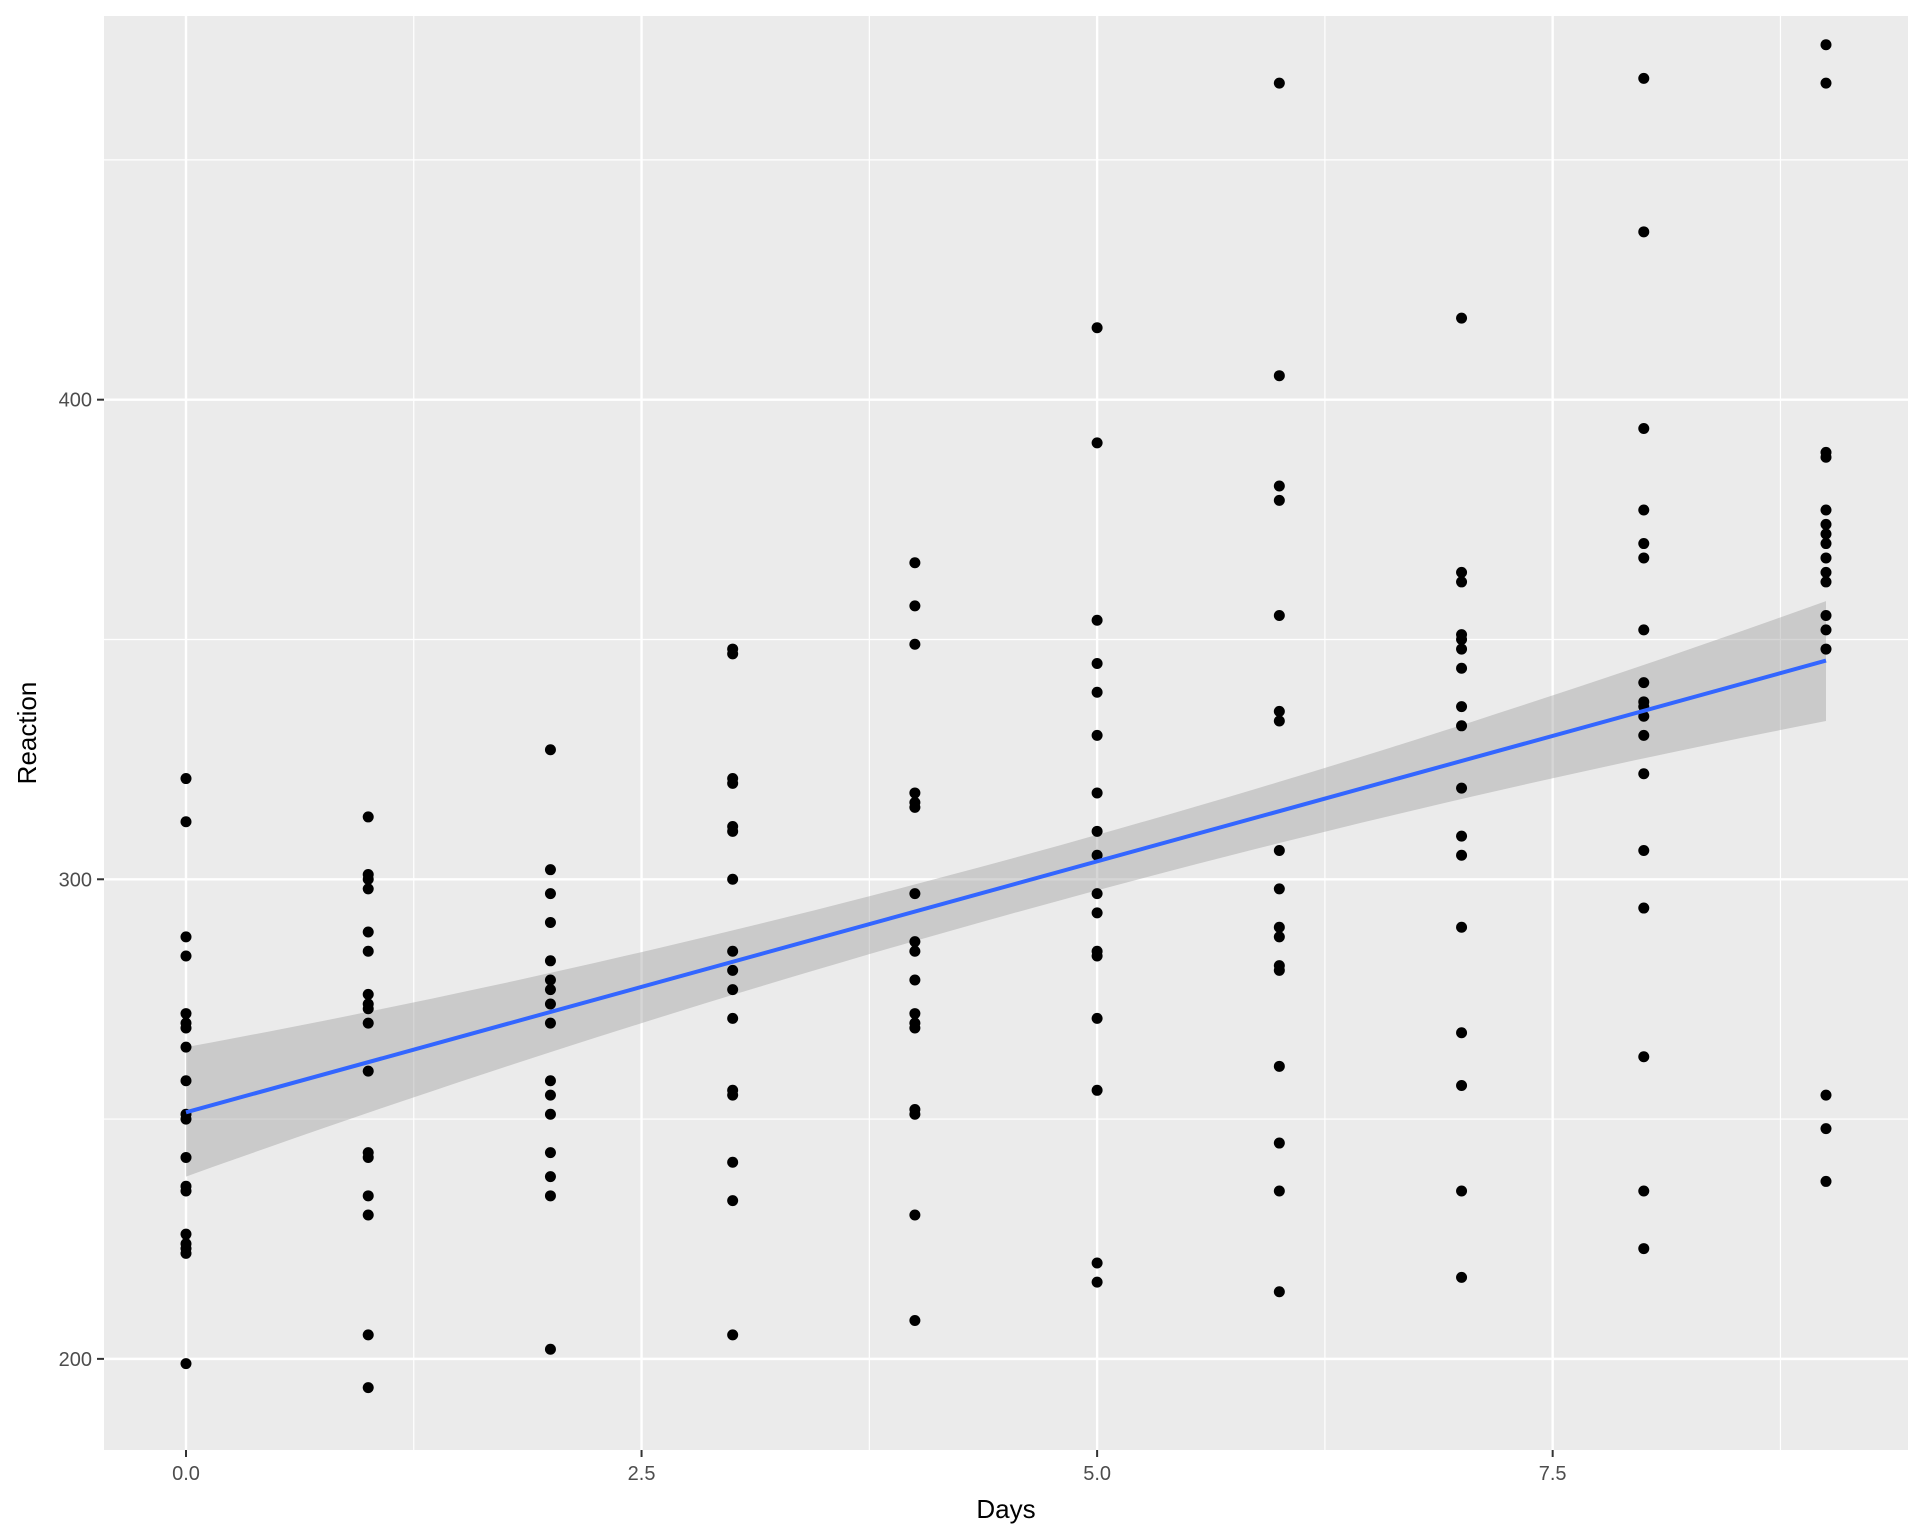  I want to click on x-axis-ticks: 0.0 2.5 5.0 7.5, so click(869, 1467).